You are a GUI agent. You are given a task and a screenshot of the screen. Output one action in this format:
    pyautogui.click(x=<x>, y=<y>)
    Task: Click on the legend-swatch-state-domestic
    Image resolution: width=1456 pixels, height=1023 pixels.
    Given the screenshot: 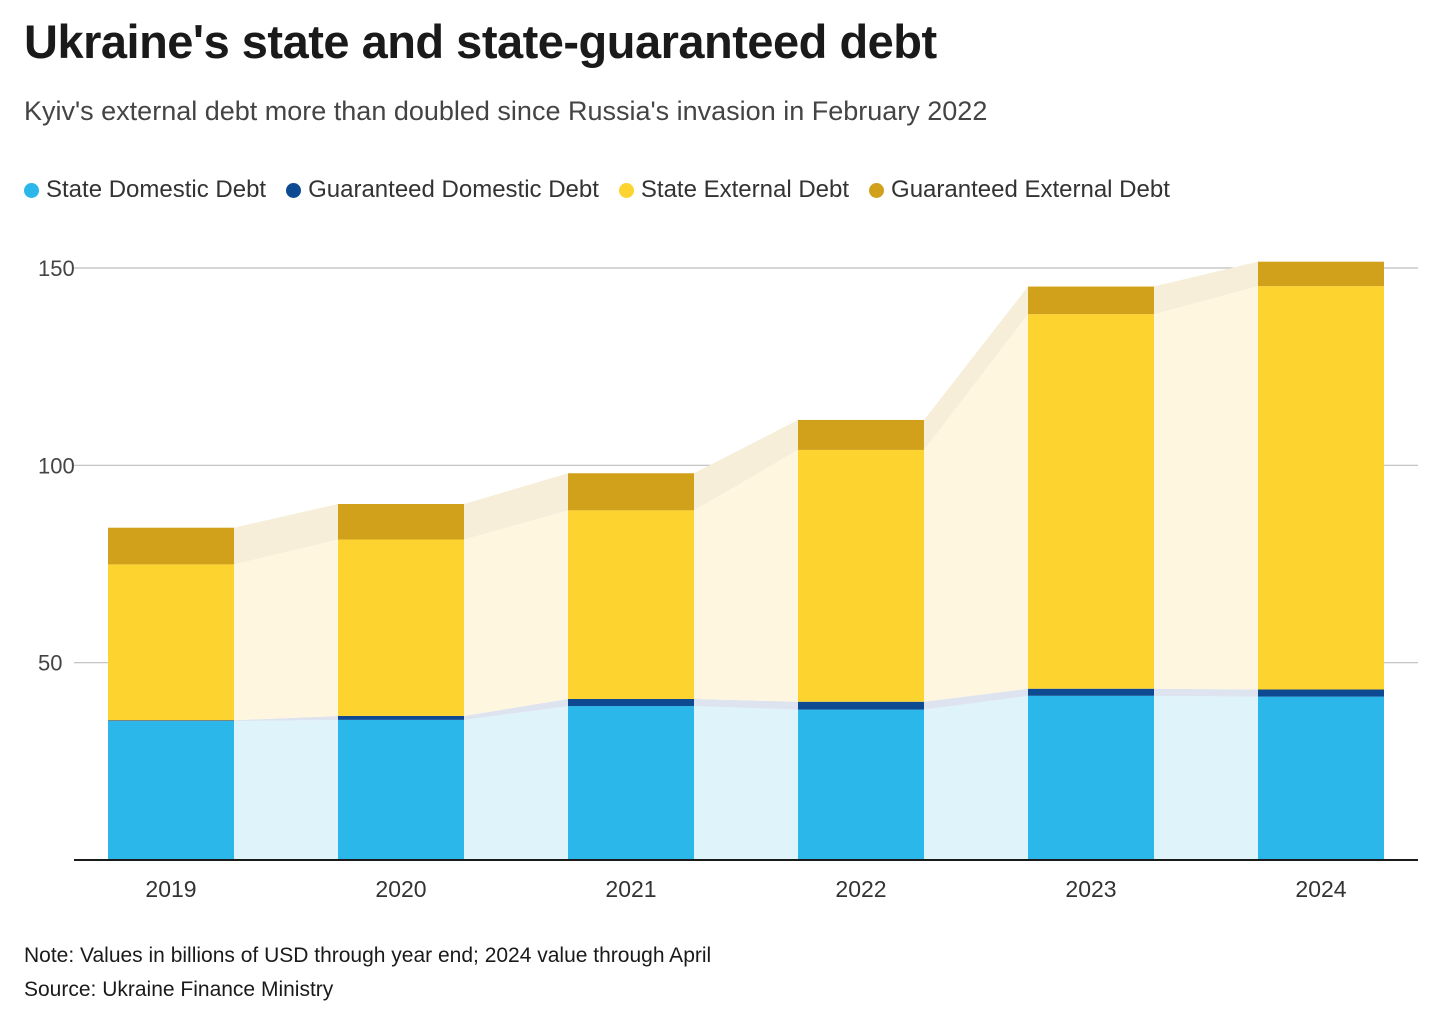 What is the action you would take?
    pyautogui.click(x=31, y=190)
    